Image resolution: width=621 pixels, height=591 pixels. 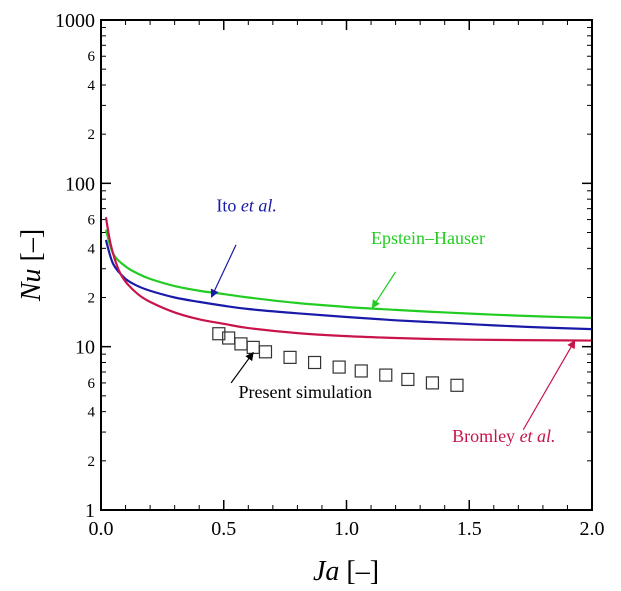 I want to click on x-tick-label: 0.5, so click(x=223, y=529).